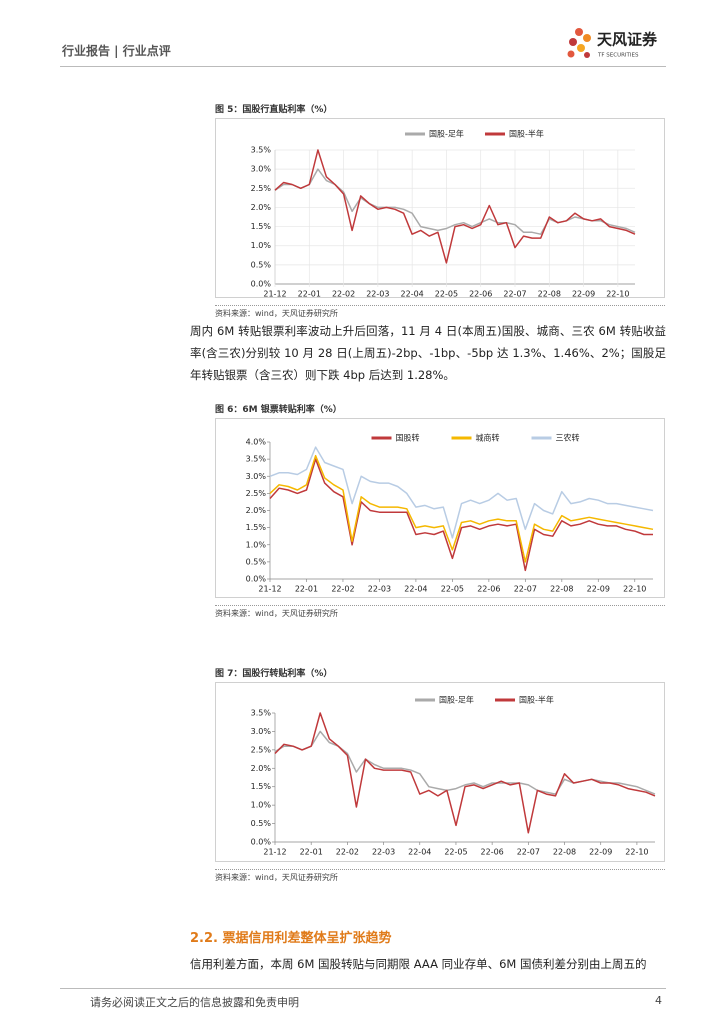 Image resolution: width=724 pixels, height=1024 pixels. I want to click on page-number: 4, so click(658, 1000).